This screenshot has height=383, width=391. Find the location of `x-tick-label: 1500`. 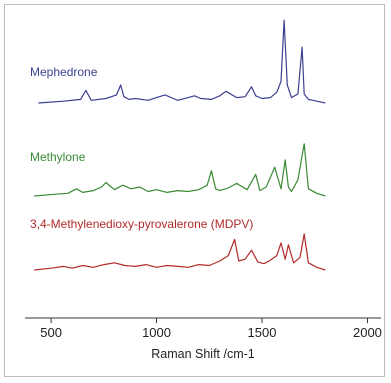

x-tick-label: 1500 is located at coordinates (262, 332).